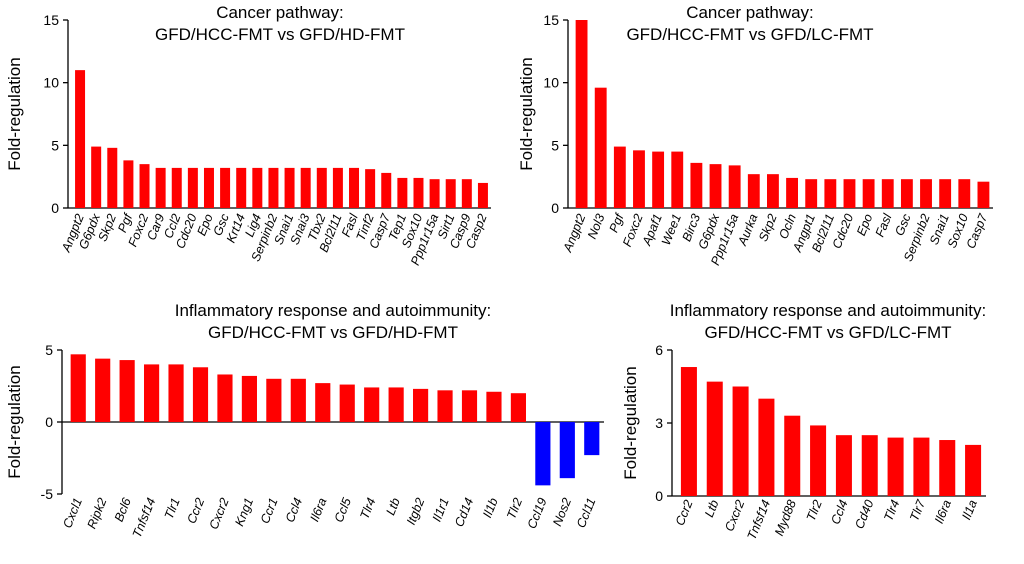 The width and height of the screenshot is (1024, 564). What do you see at coordinates (441, 510) in the screenshot?
I see `x-tick-label: Il1r1` at bounding box center [441, 510].